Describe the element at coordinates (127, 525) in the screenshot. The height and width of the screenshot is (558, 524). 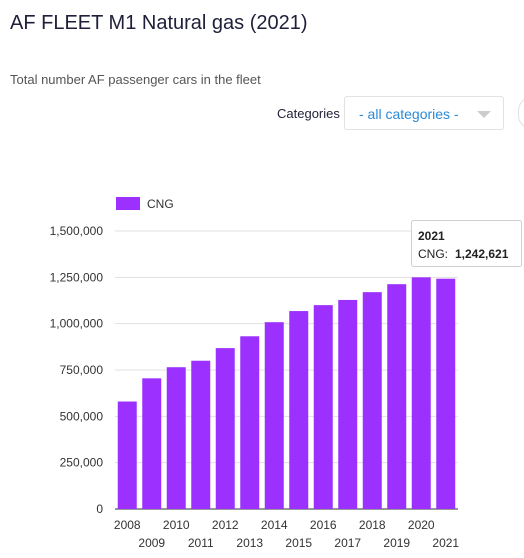
I see `x-tick-label: 2008` at that location.